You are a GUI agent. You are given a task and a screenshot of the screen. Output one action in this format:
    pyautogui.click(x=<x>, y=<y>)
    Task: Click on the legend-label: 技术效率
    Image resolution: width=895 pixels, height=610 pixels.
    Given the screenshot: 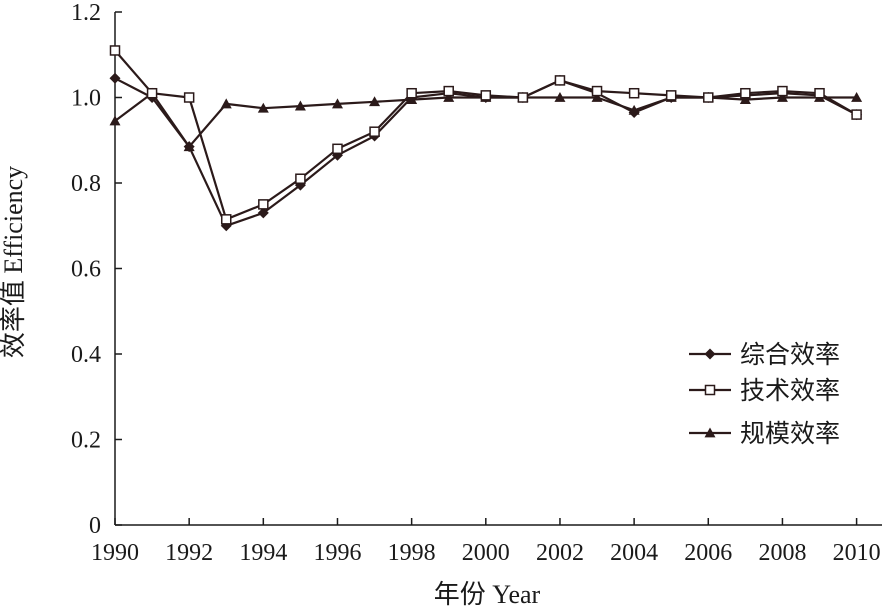 What is the action you would take?
    pyautogui.click(x=790, y=391)
    